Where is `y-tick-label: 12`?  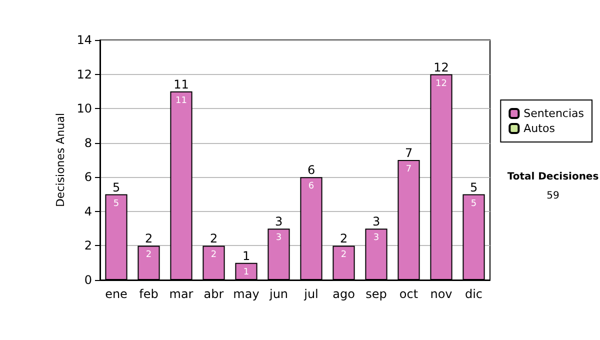 y-tick-label: 12 is located at coordinates (84, 74).